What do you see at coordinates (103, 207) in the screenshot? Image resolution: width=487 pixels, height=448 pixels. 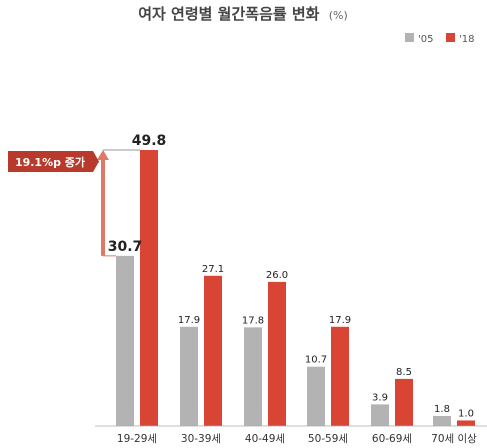 I see `callout-arrow-shaft` at bounding box center [103, 207].